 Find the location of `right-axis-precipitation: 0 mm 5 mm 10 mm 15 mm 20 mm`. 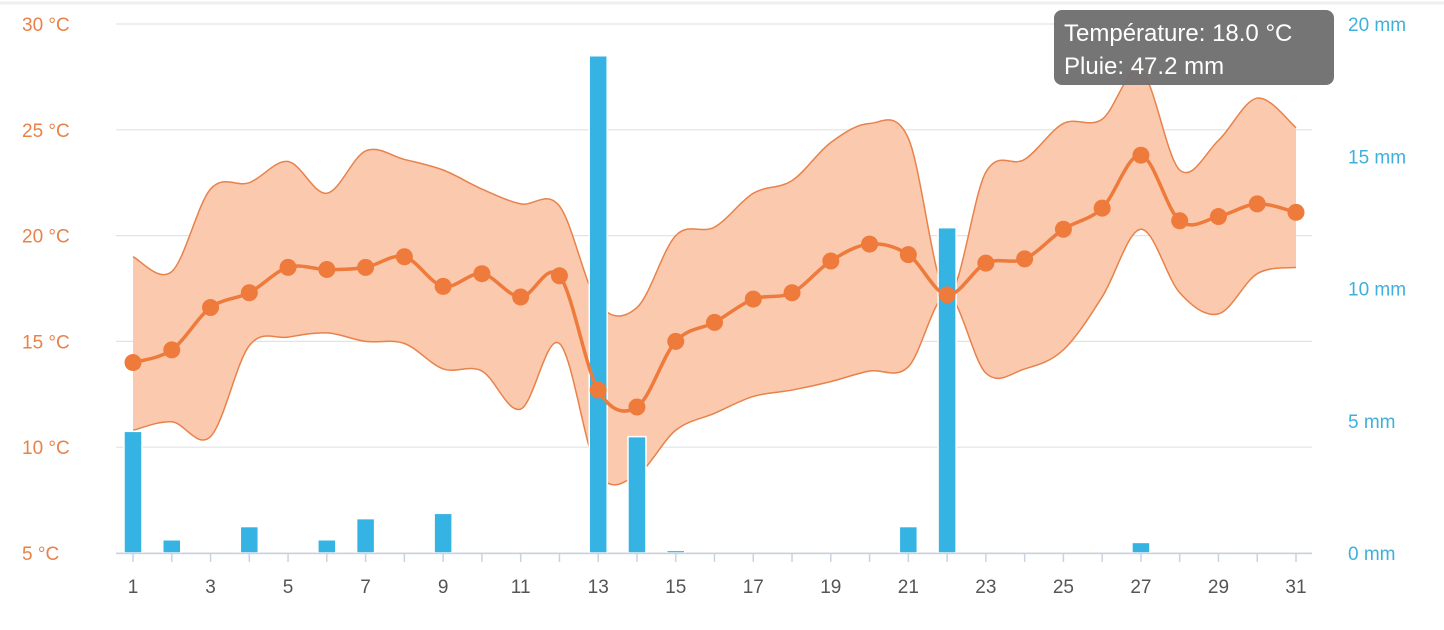

right-axis-precipitation: 0 mm 5 mm 10 mm 15 mm 20 mm is located at coordinates (1377, 290).